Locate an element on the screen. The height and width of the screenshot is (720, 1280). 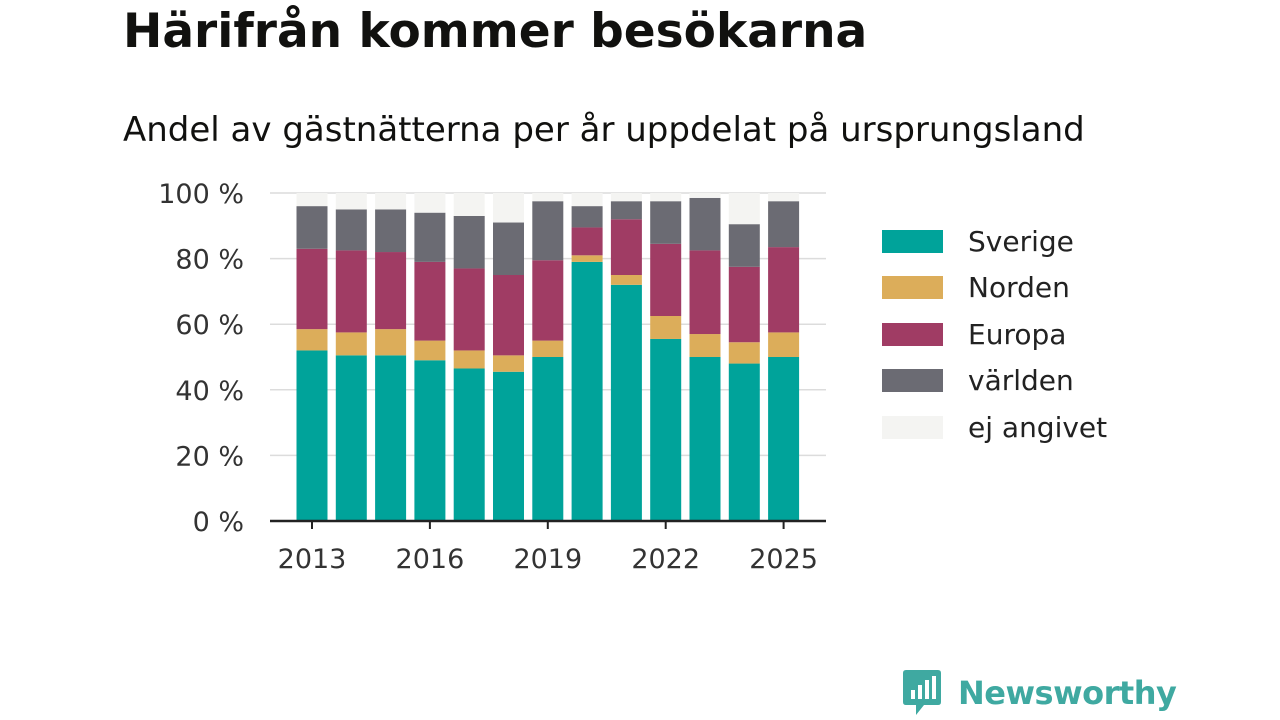
bar-segment-sverige-2024 is located at coordinates (744, 442).